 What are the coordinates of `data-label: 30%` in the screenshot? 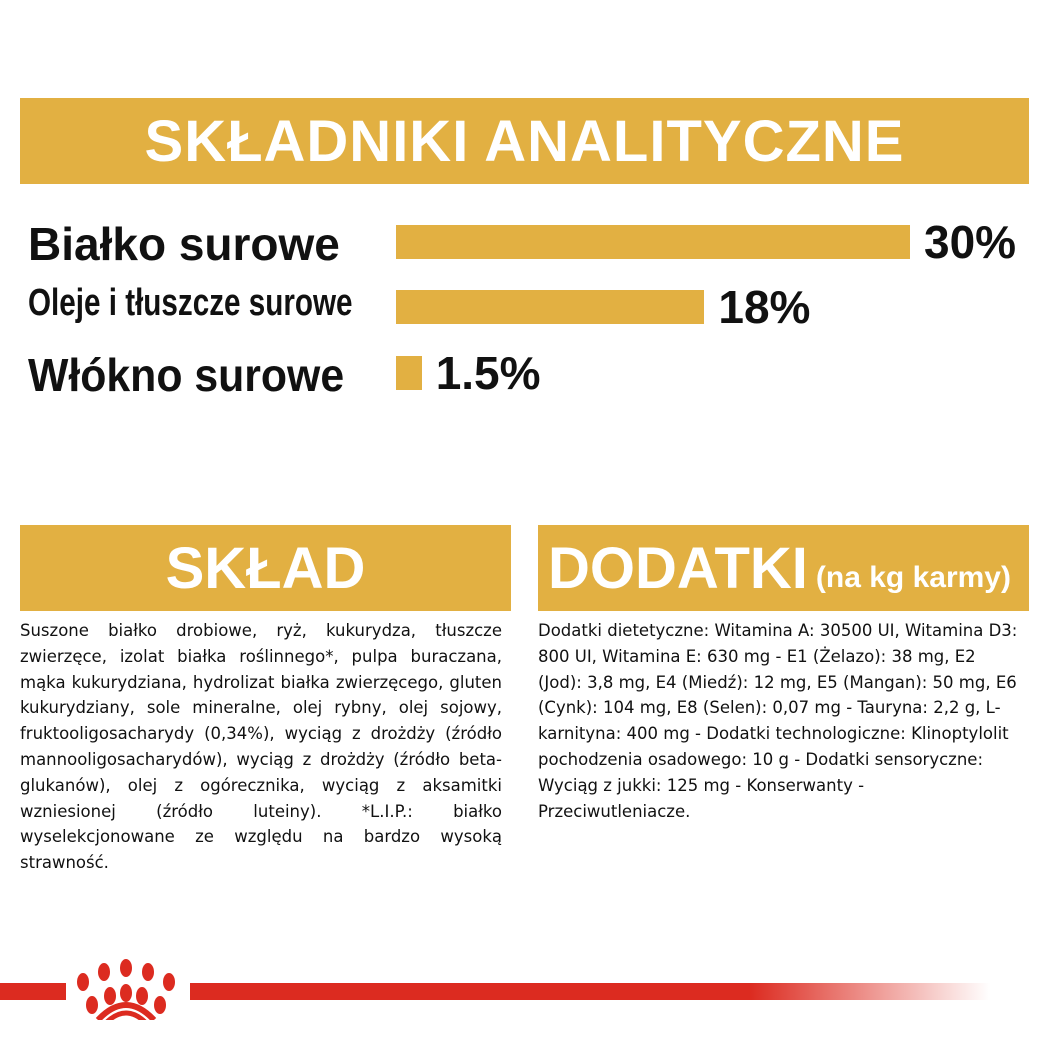 It's located at (970, 242).